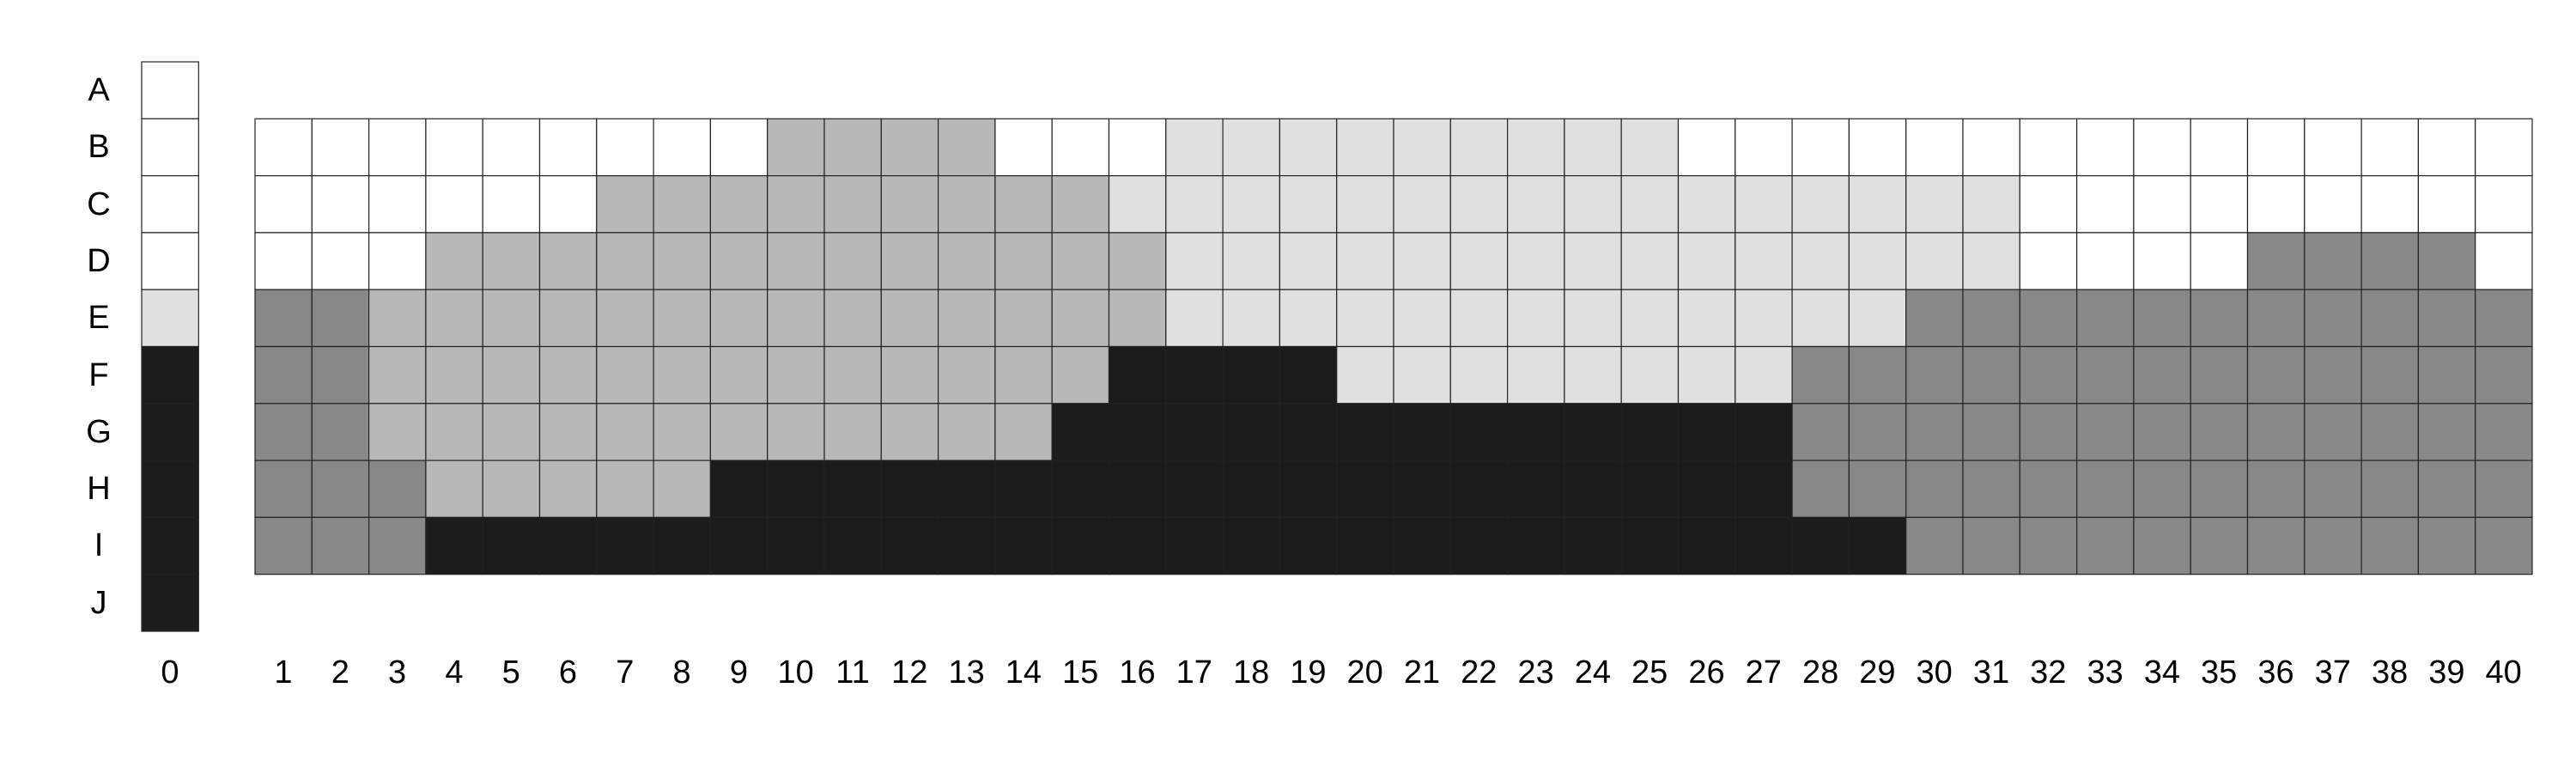  Describe the element at coordinates (1878, 672) in the screenshot. I see `col-label-29: 29` at that location.